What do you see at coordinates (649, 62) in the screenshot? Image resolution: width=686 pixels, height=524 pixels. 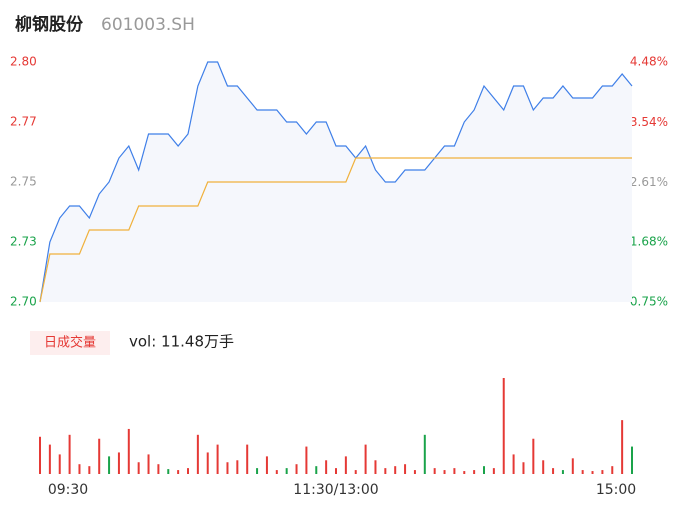 I see `y2-tick-label: 4.48%` at bounding box center [649, 62].